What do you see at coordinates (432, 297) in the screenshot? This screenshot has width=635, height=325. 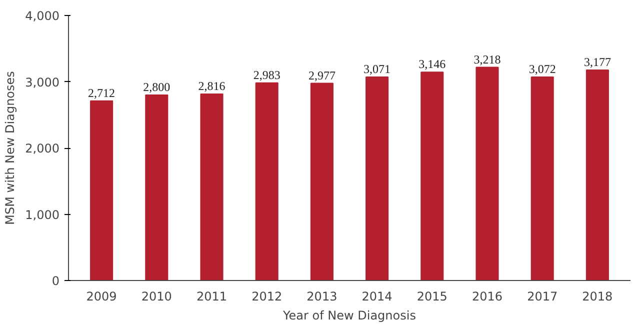 I see `x-tick-label: 2015` at bounding box center [432, 297].